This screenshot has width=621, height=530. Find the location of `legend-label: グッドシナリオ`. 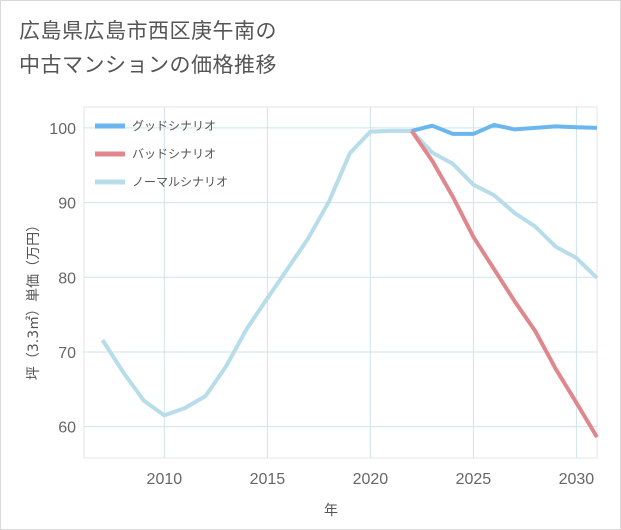

legend-label: グッドシナリオ is located at coordinates (174, 126).